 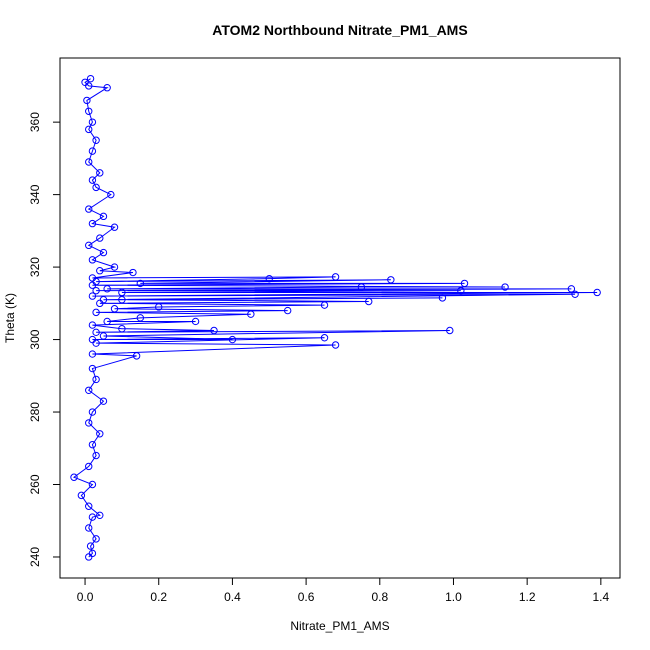 What do you see at coordinates (35, 122) in the screenshot?
I see `y-tick-label: 360` at bounding box center [35, 122].